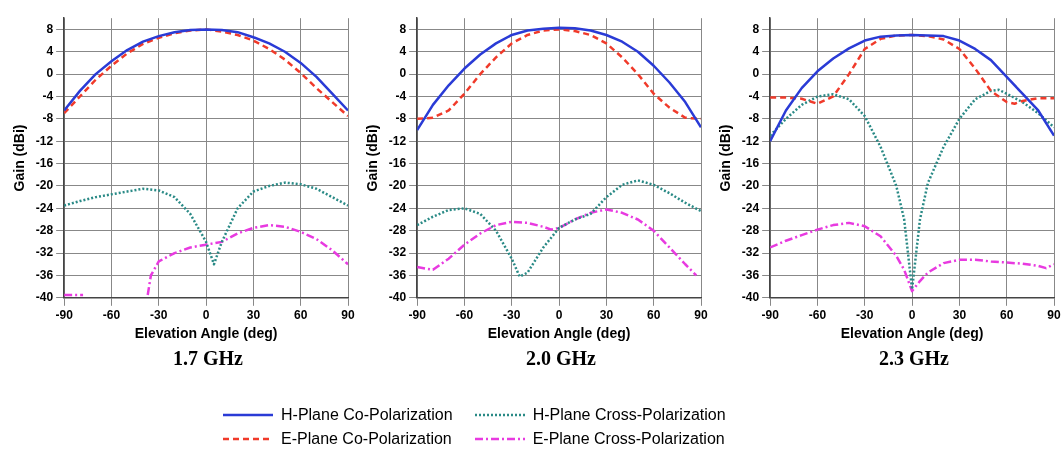 This screenshot has height=456, width=1064. What do you see at coordinates (367, 415) in the screenshot?
I see `legend-label: H-Plane Co-Polarization` at bounding box center [367, 415].